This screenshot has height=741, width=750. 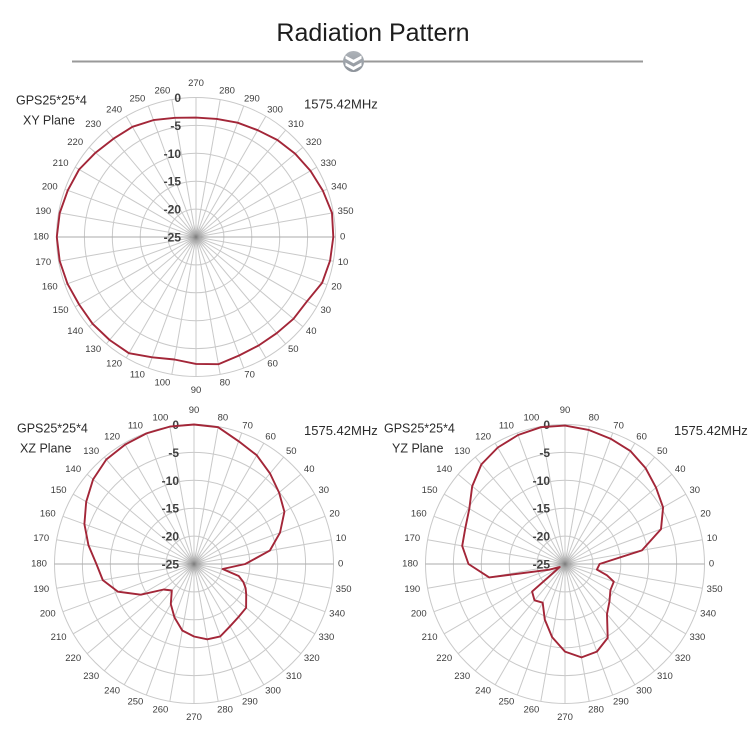 I want to click on svg-text: XY Plane, so click(x=49, y=121).